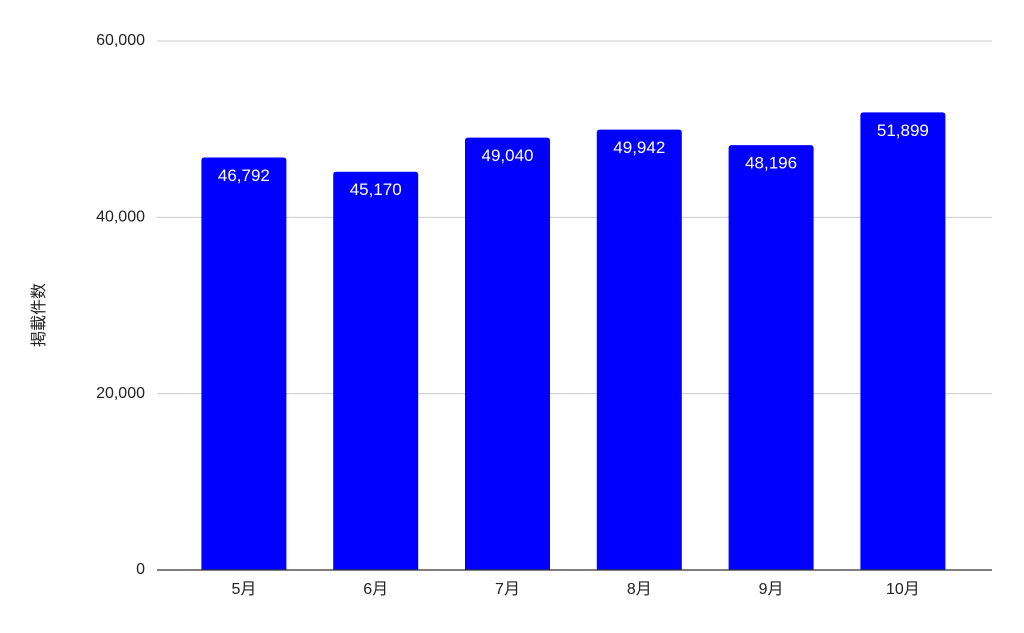 The width and height of the screenshot is (1024, 633). I want to click on y-tick-label: 40,000, so click(120, 217).